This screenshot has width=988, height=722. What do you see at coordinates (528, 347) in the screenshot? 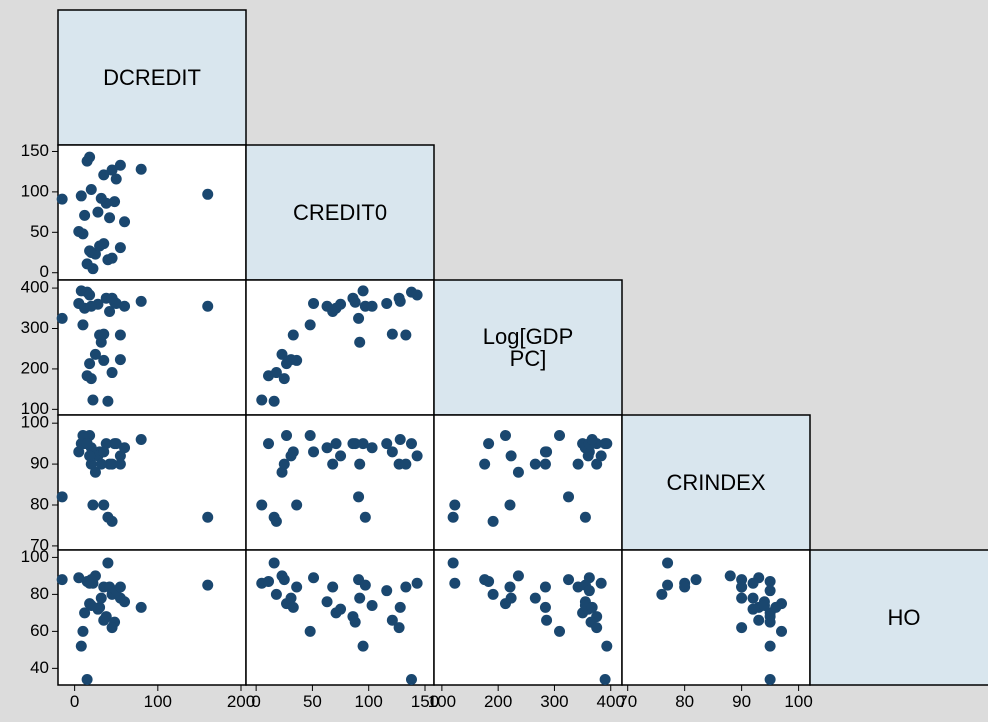
I see `variable-label: Log[GDP PC]` at bounding box center [528, 347].